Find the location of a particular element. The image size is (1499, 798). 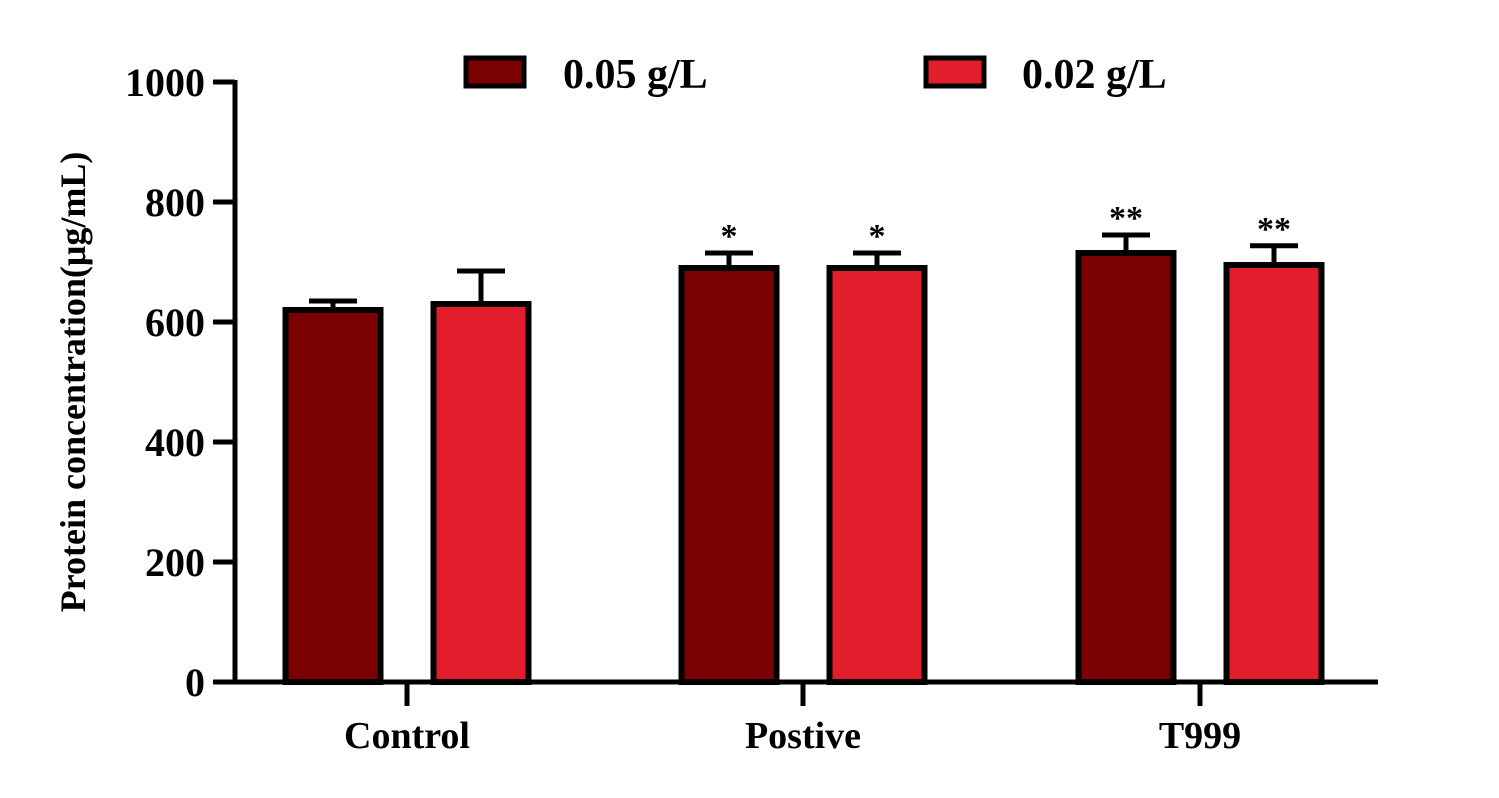

y-tick-label: 200 is located at coordinates (175, 562).